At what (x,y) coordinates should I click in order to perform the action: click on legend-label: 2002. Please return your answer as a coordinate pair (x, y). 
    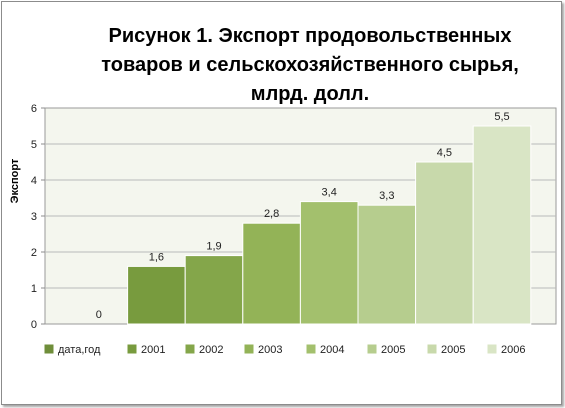
    Looking at the image, I should click on (211, 350).